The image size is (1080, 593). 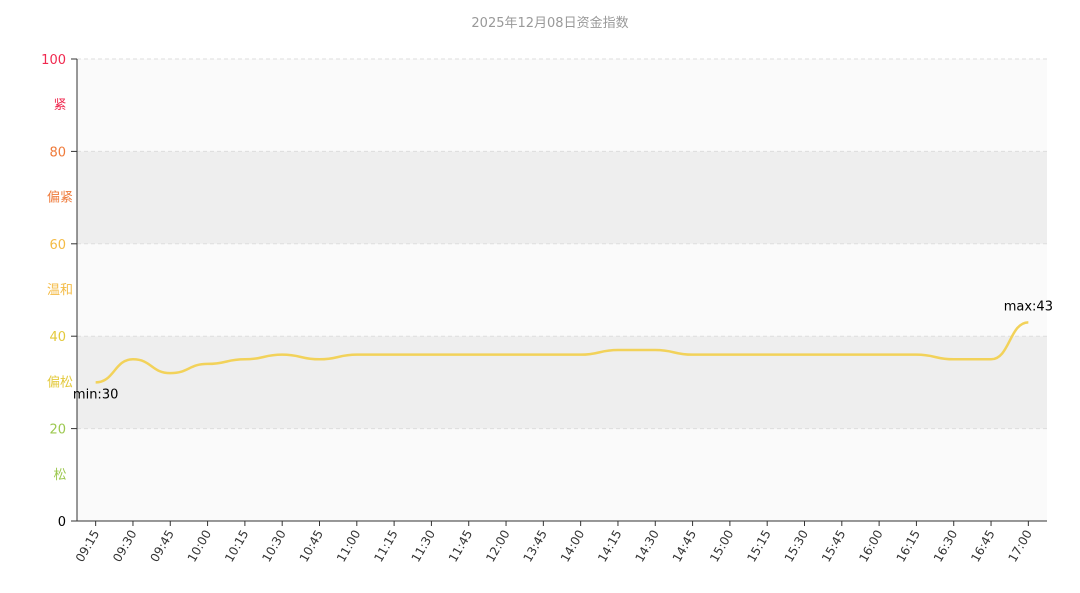 What do you see at coordinates (57, 245) in the screenshot?
I see `y-tick-label: 60` at bounding box center [57, 245].